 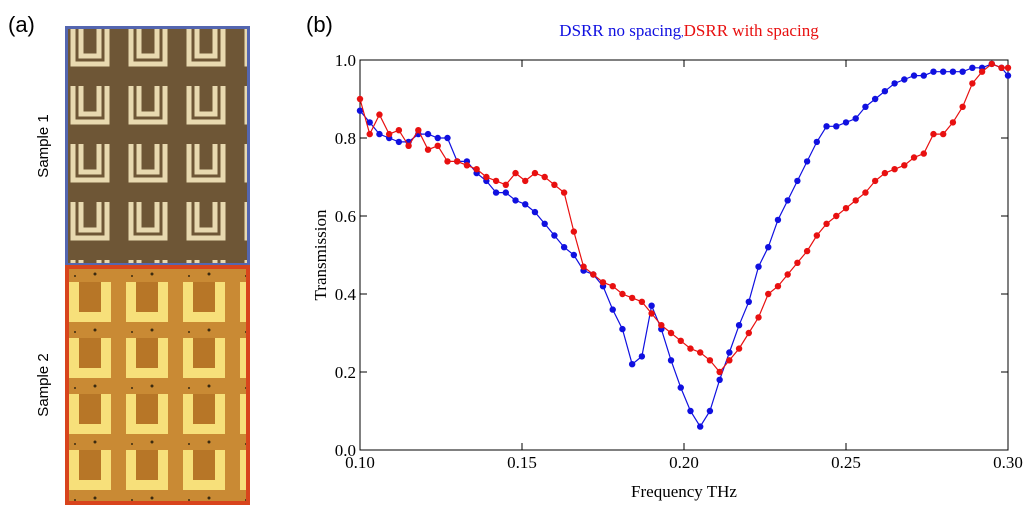 What do you see at coordinates (345, 450) in the screenshot?
I see `y-tick-label: 0.0` at bounding box center [345, 450].